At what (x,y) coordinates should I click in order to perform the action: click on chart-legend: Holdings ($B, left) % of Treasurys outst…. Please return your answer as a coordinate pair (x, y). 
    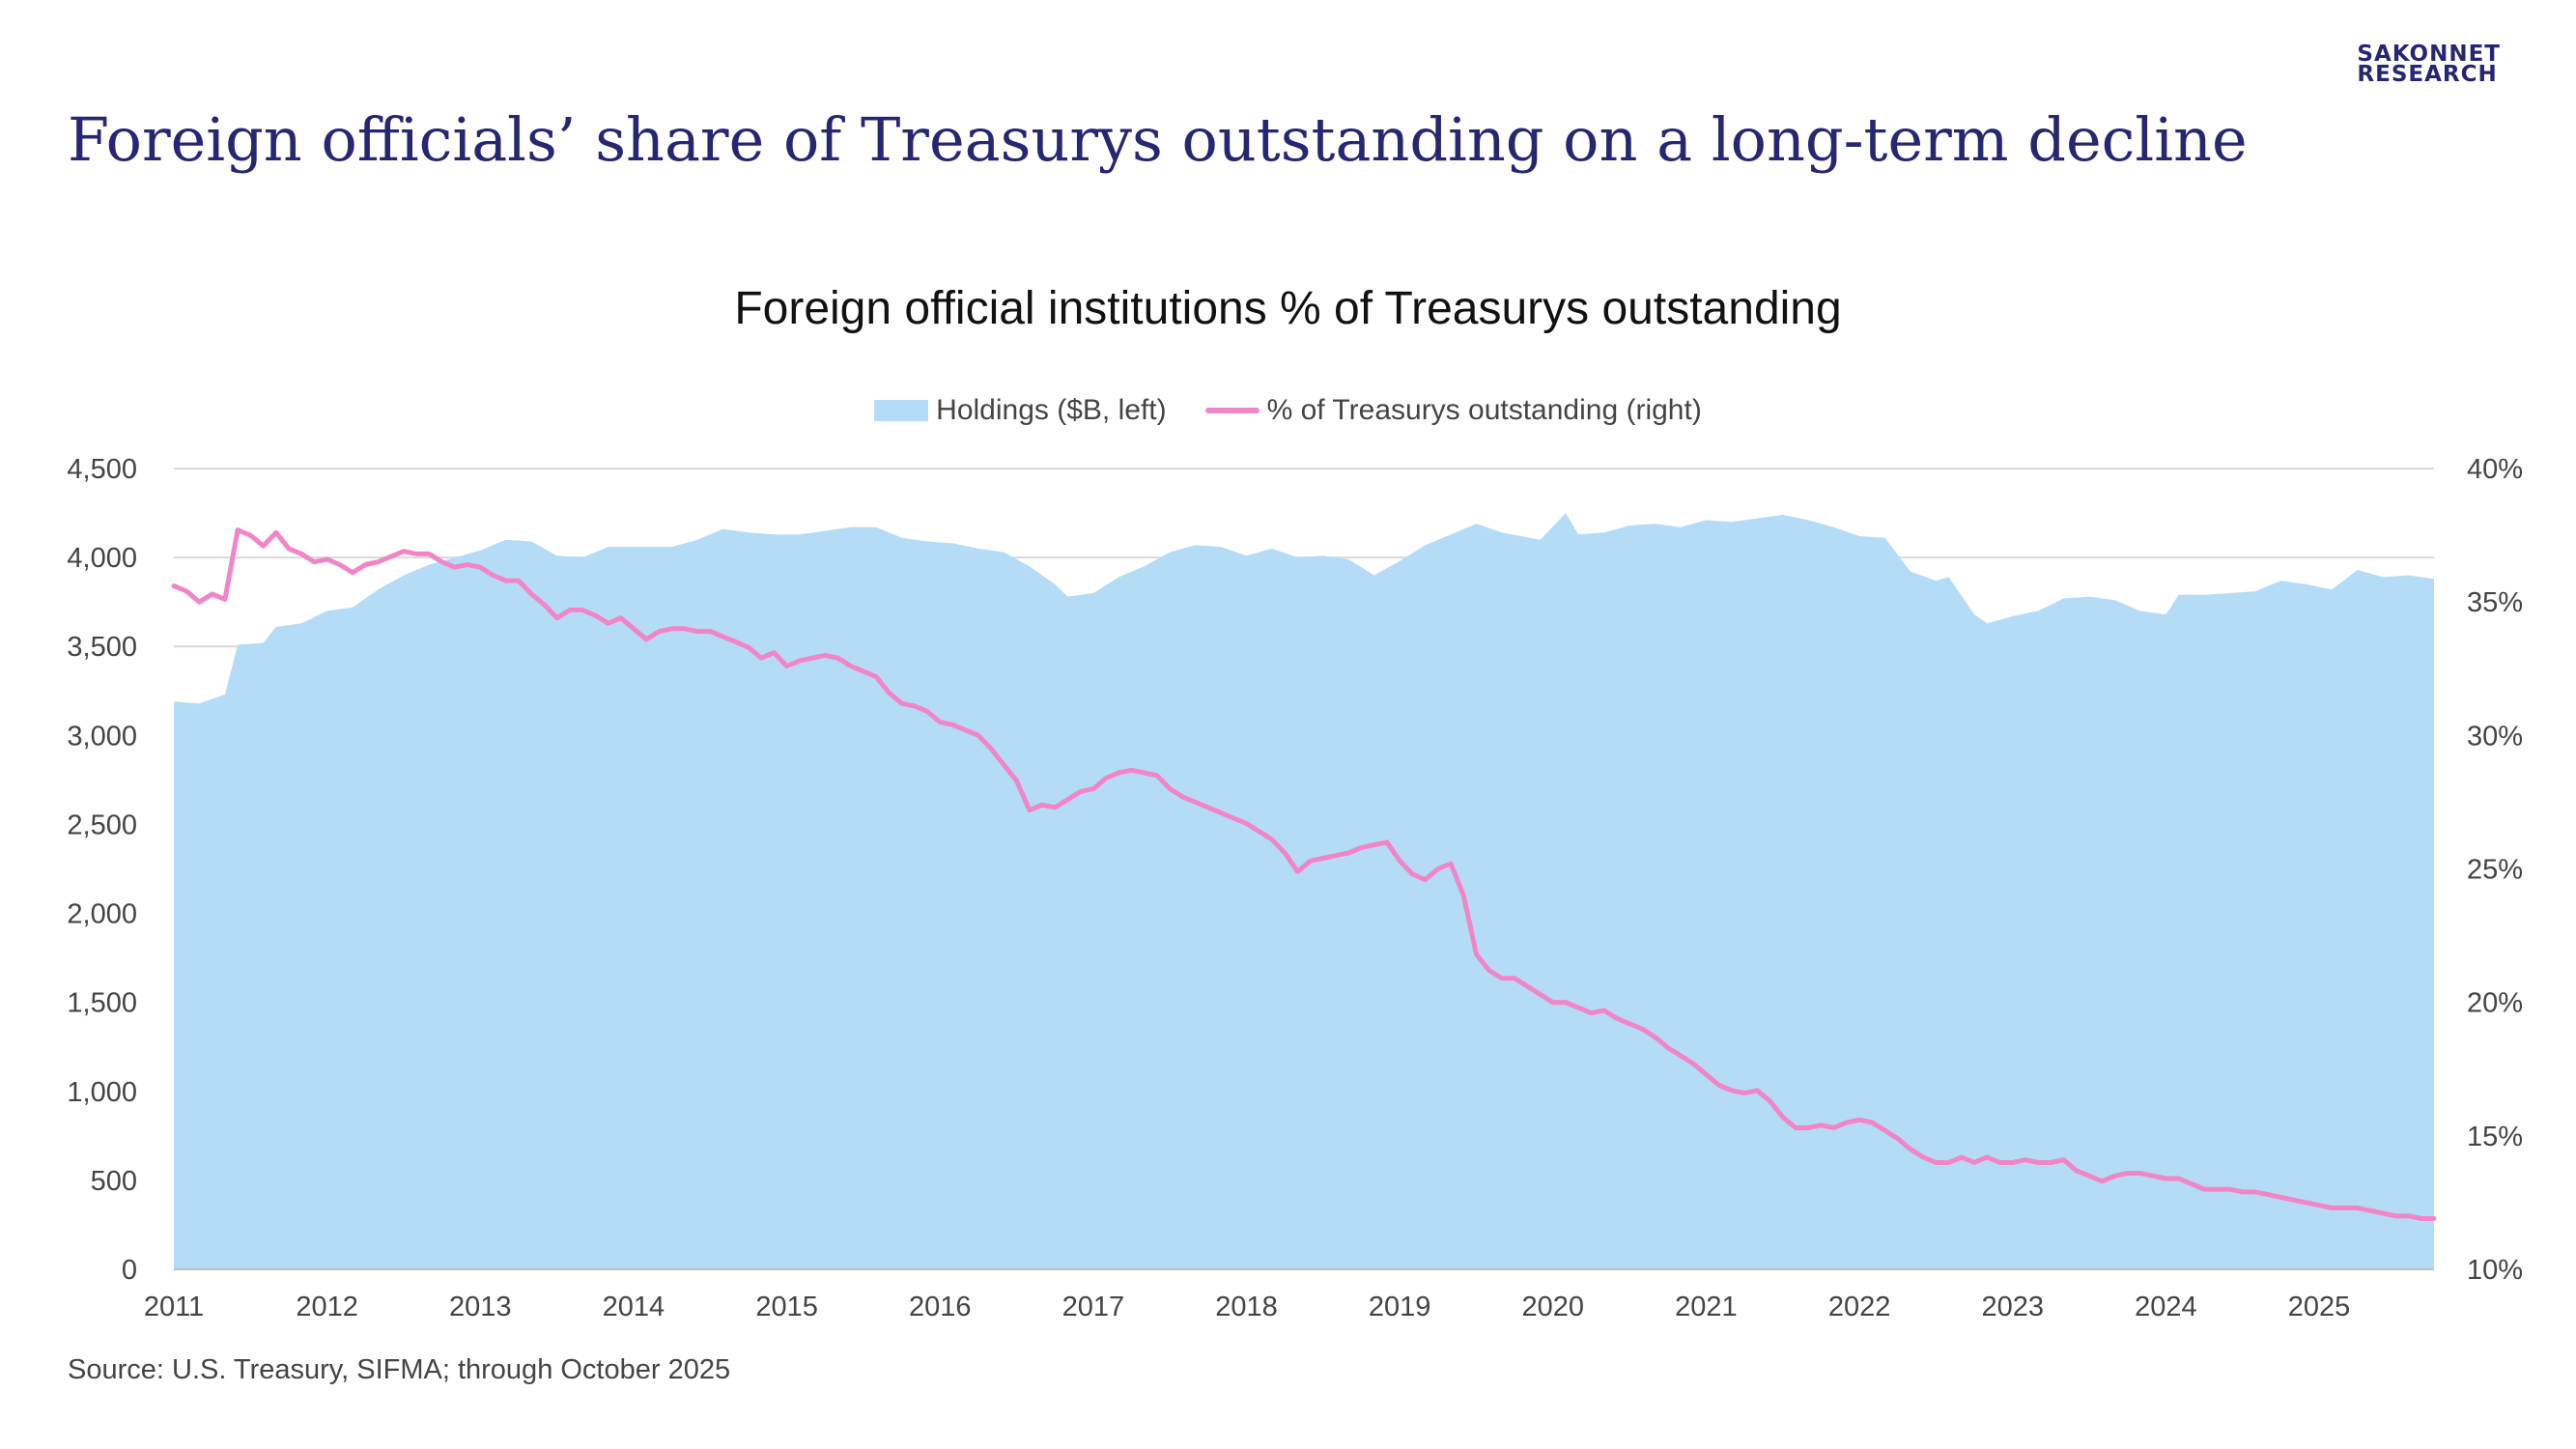
    Looking at the image, I should click on (1288, 410).